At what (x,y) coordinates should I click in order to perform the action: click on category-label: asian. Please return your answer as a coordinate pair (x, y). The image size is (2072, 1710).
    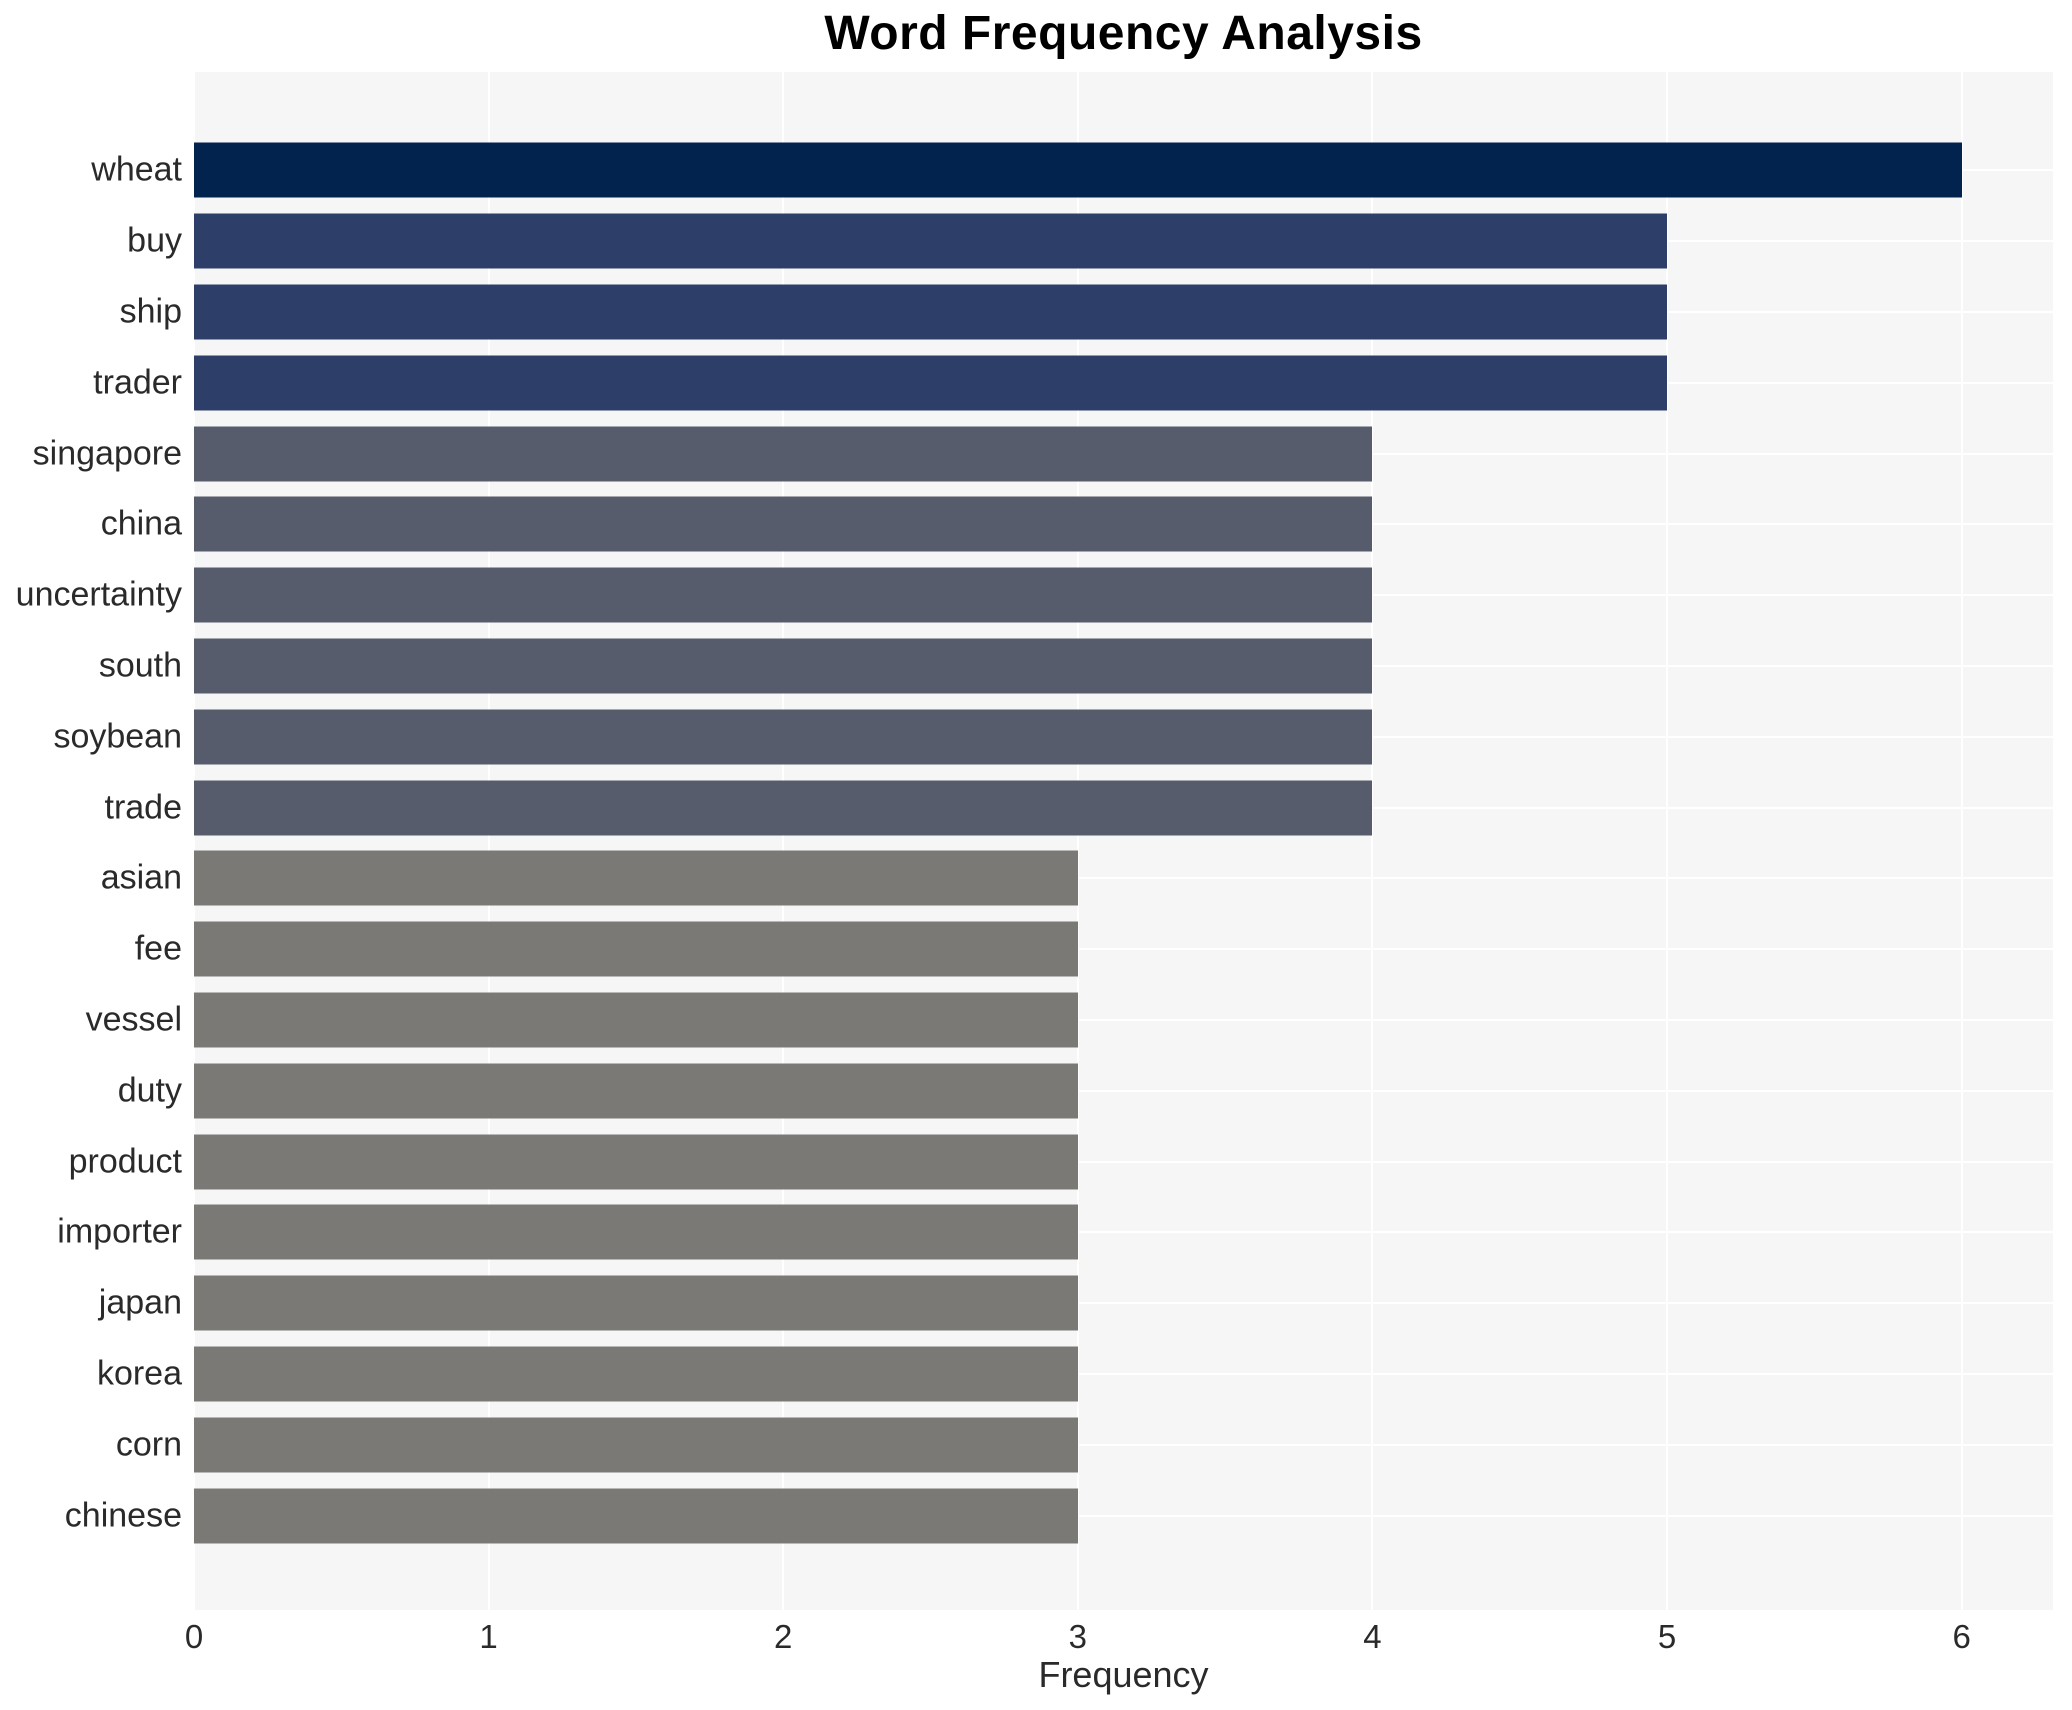
    Looking at the image, I should click on (141, 877).